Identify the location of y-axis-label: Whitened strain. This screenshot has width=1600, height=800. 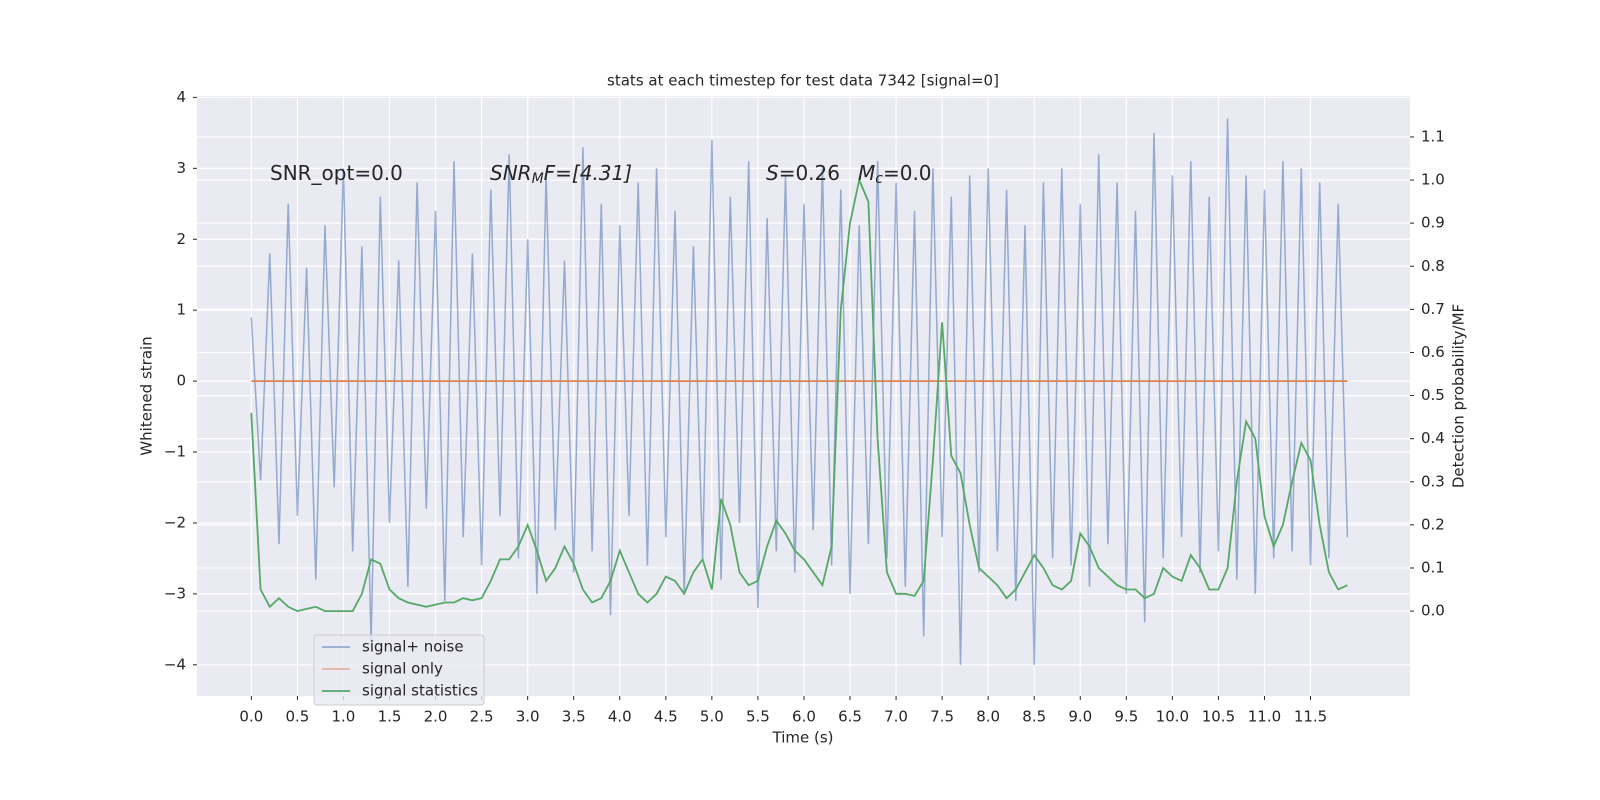
(147, 395).